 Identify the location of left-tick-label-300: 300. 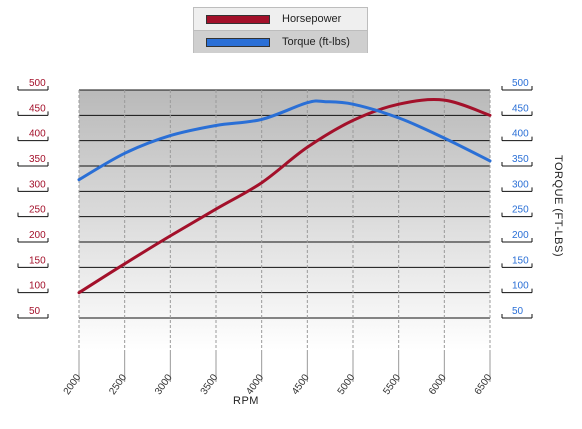
(37, 184).